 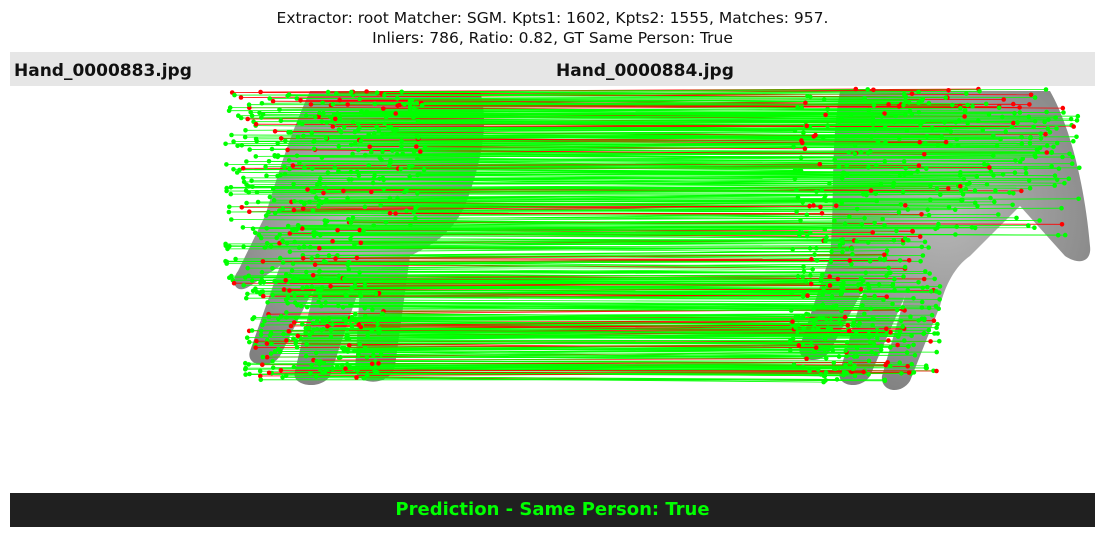 I want to click on left-image-filename: Hand_0000883.jpg, so click(x=103, y=71).